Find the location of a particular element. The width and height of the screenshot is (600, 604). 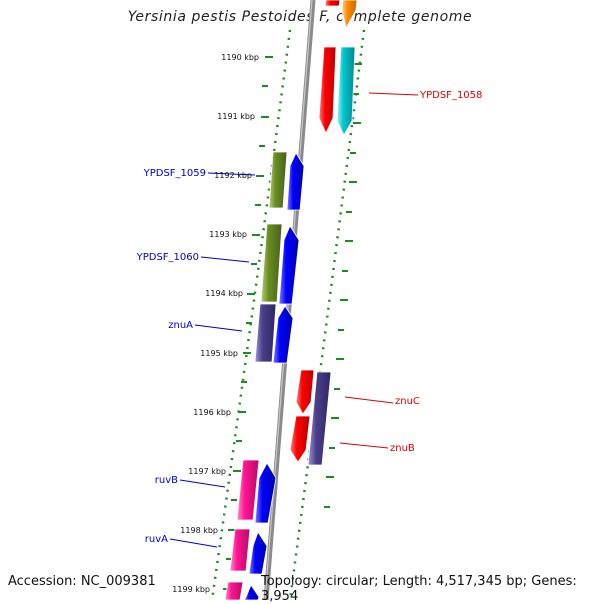

gene-label-ruva: ruvA is located at coordinates (156, 539).